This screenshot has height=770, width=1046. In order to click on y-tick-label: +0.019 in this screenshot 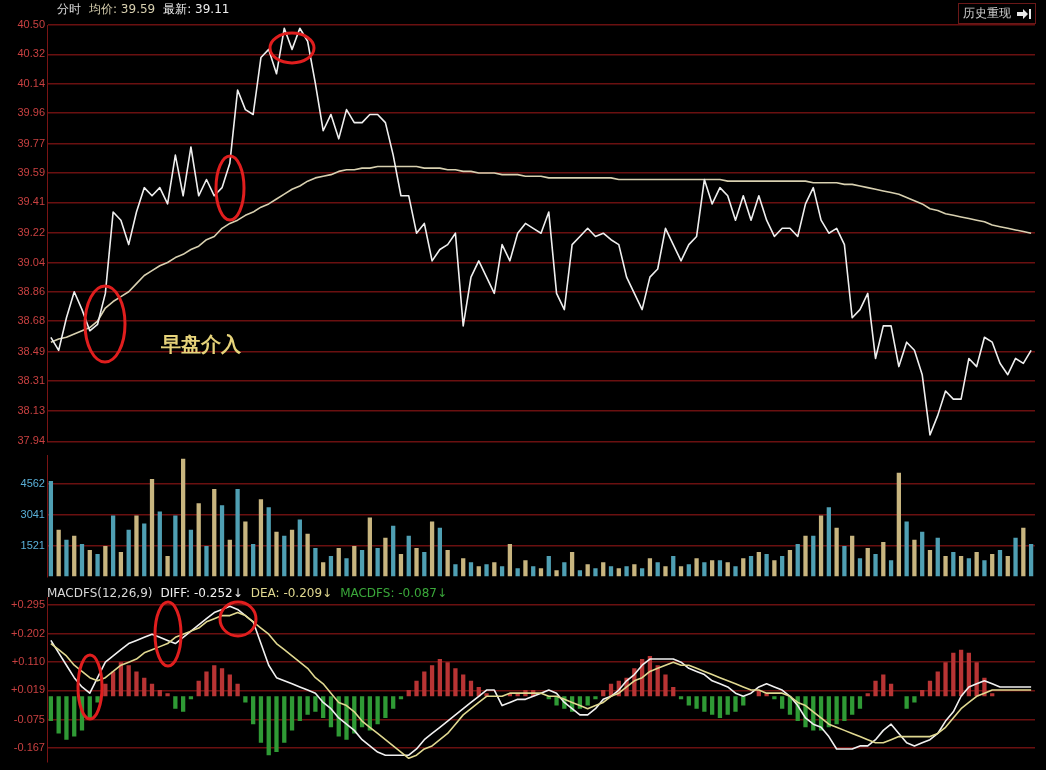, I will do `click(28, 689)`.